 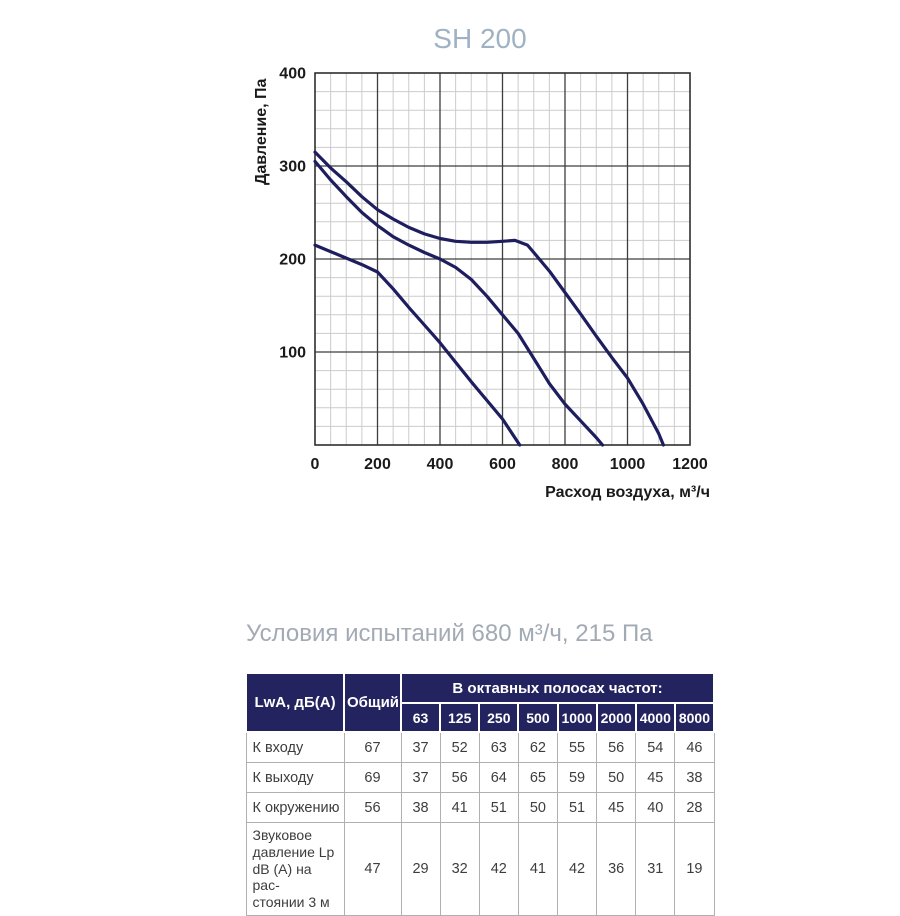 What do you see at coordinates (440, 464) in the screenshot?
I see `x-tick-label: 400` at bounding box center [440, 464].